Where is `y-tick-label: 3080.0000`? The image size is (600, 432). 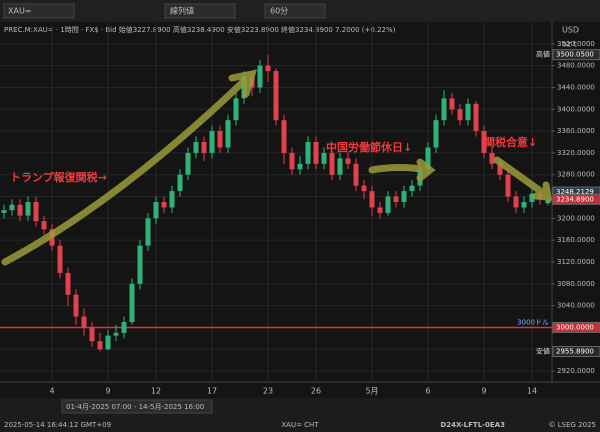
y-tick-label: 3080.0000 is located at coordinates (576, 284).